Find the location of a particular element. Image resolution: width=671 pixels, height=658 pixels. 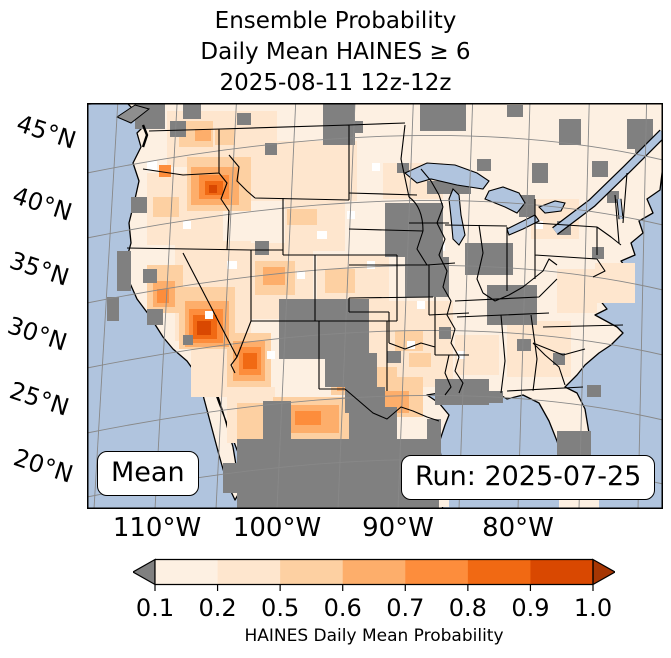

lon-label-100w: 100°W is located at coordinates (277, 528).